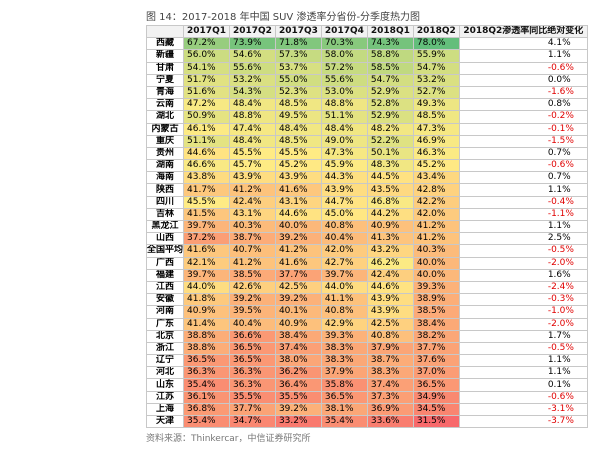  Describe the element at coordinates (523, 166) in the screenshot. I see `change-cell: -0.6%` at that location.